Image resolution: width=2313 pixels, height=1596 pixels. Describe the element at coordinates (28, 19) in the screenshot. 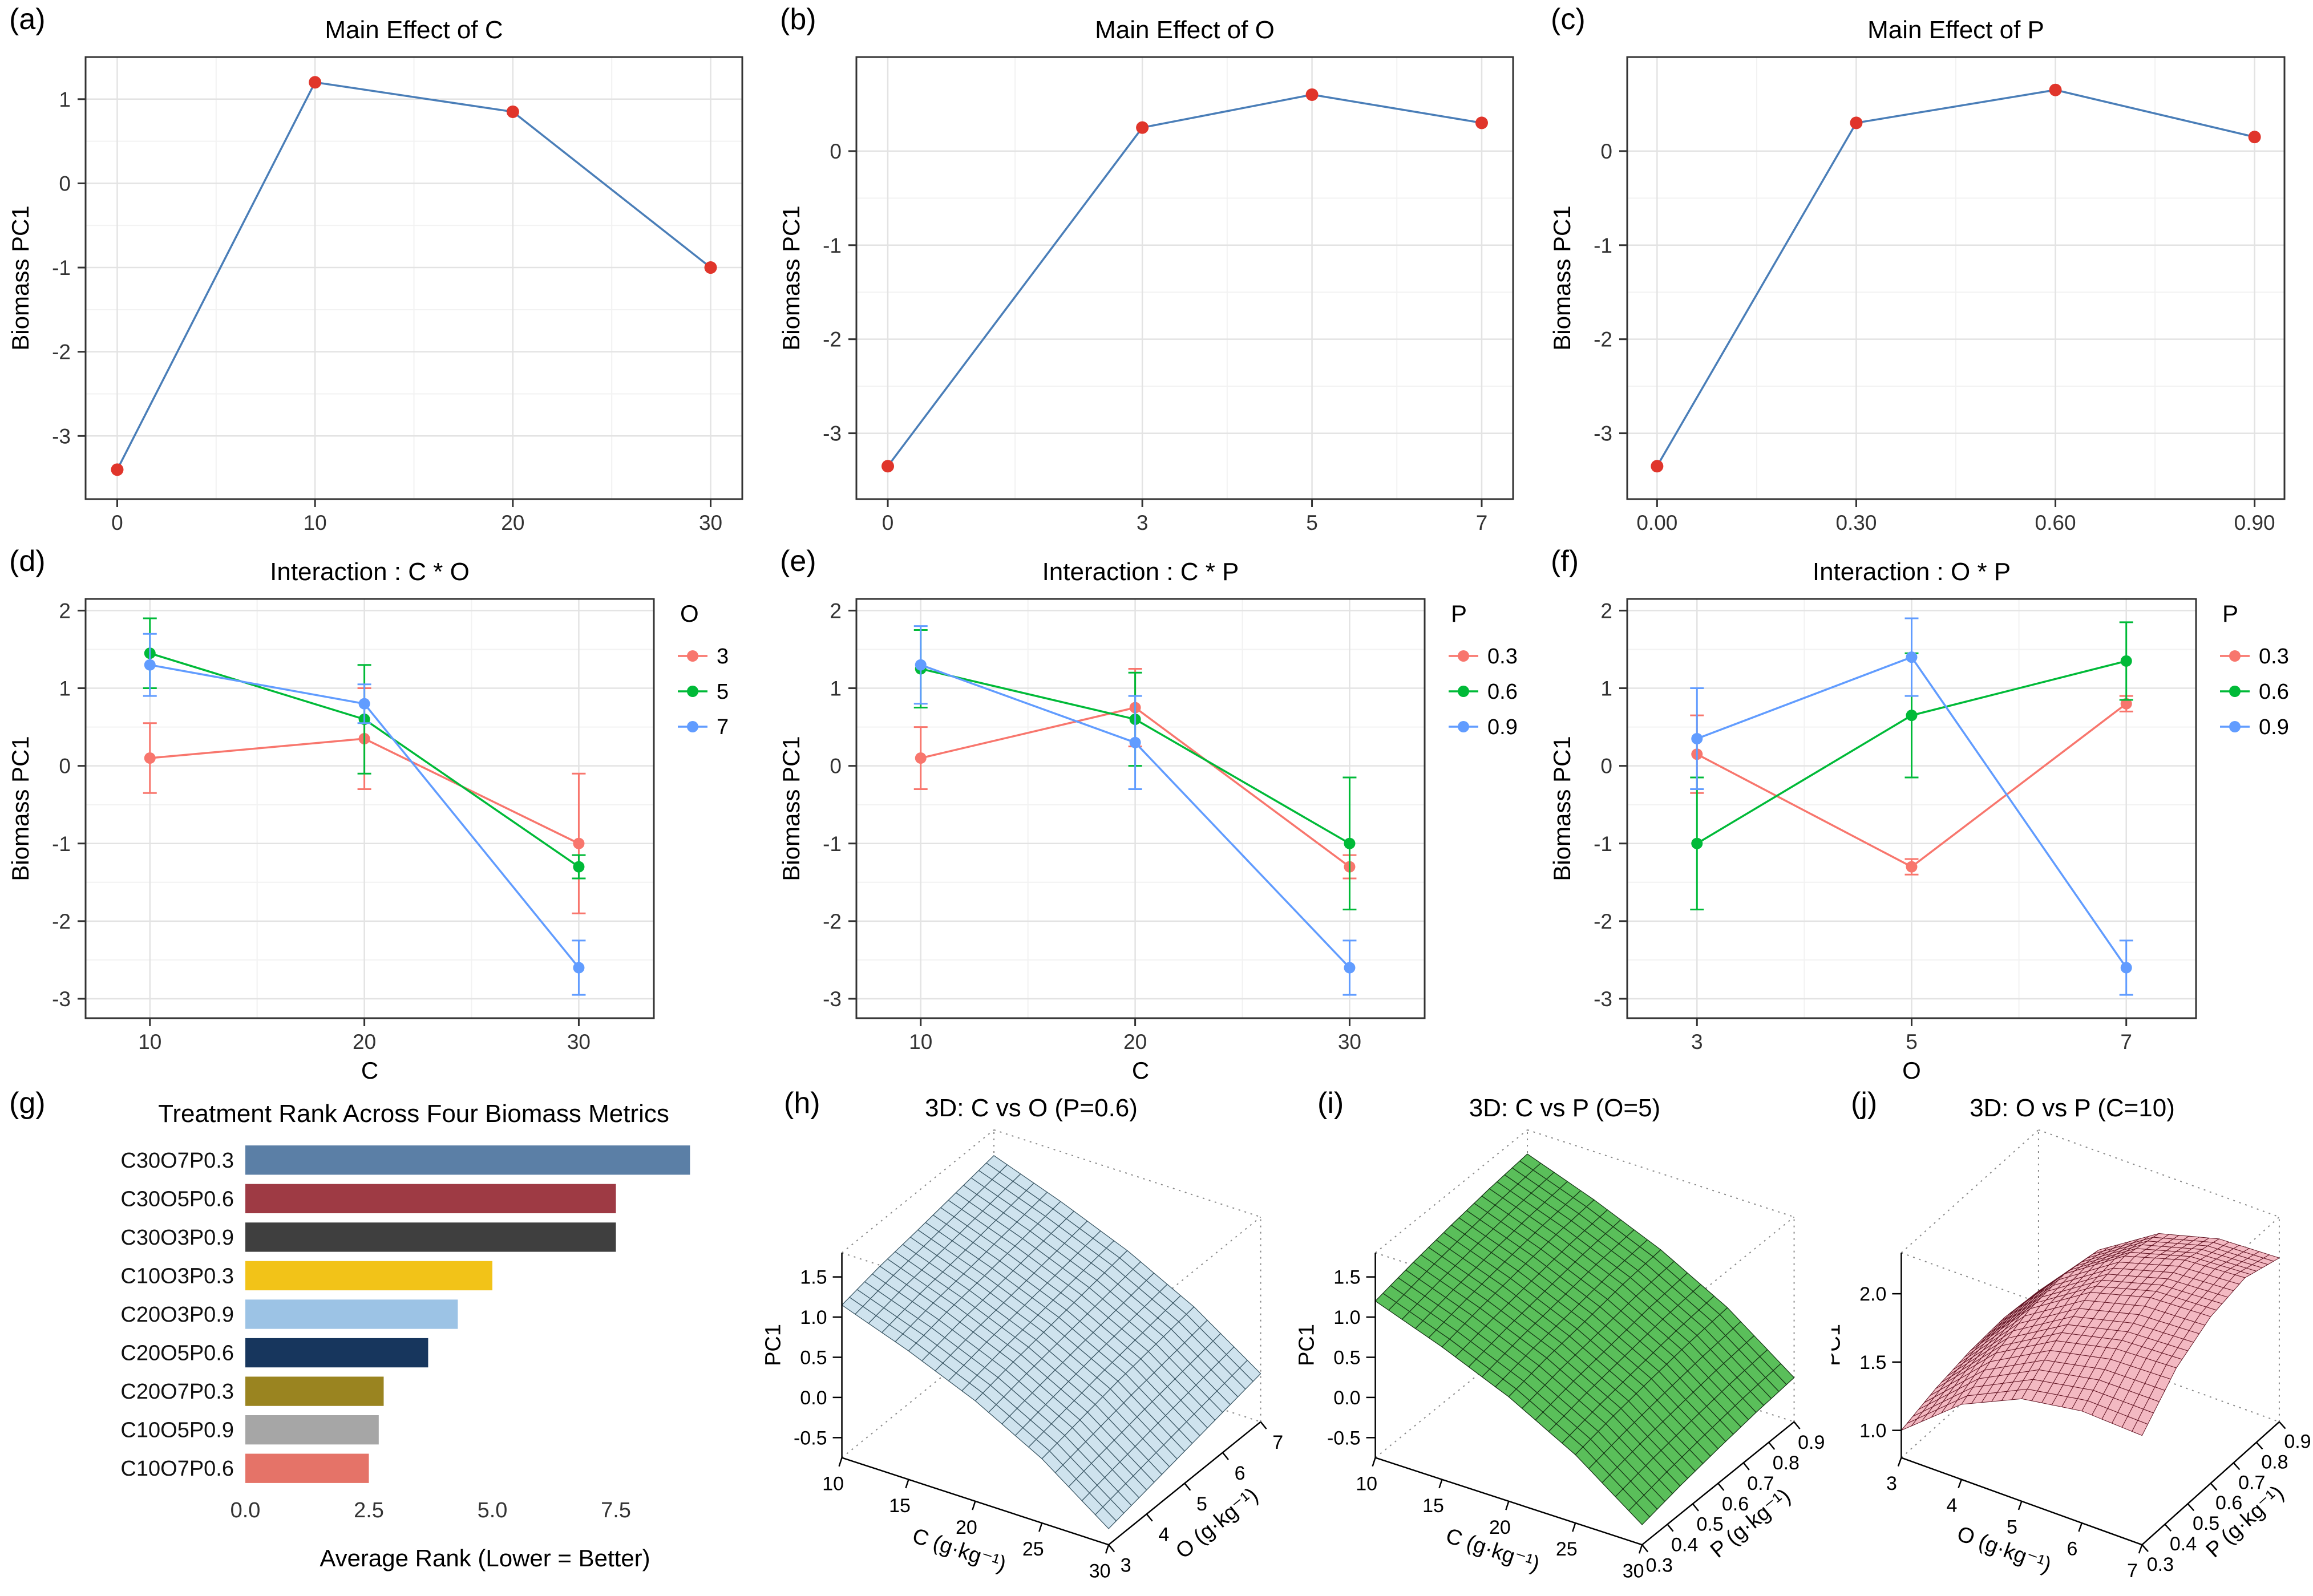

I see `panel-letter-a: (a)` at that location.